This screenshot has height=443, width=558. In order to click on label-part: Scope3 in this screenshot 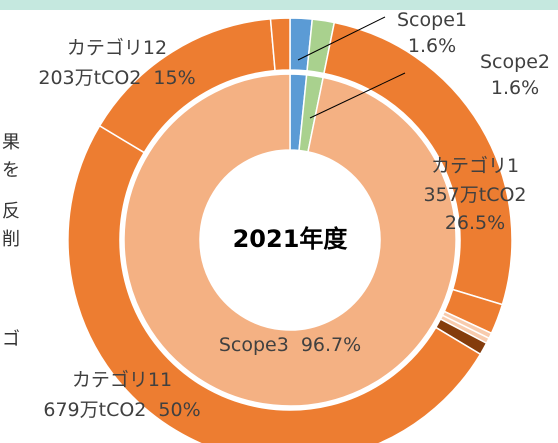, I will do `click(254, 345)`.